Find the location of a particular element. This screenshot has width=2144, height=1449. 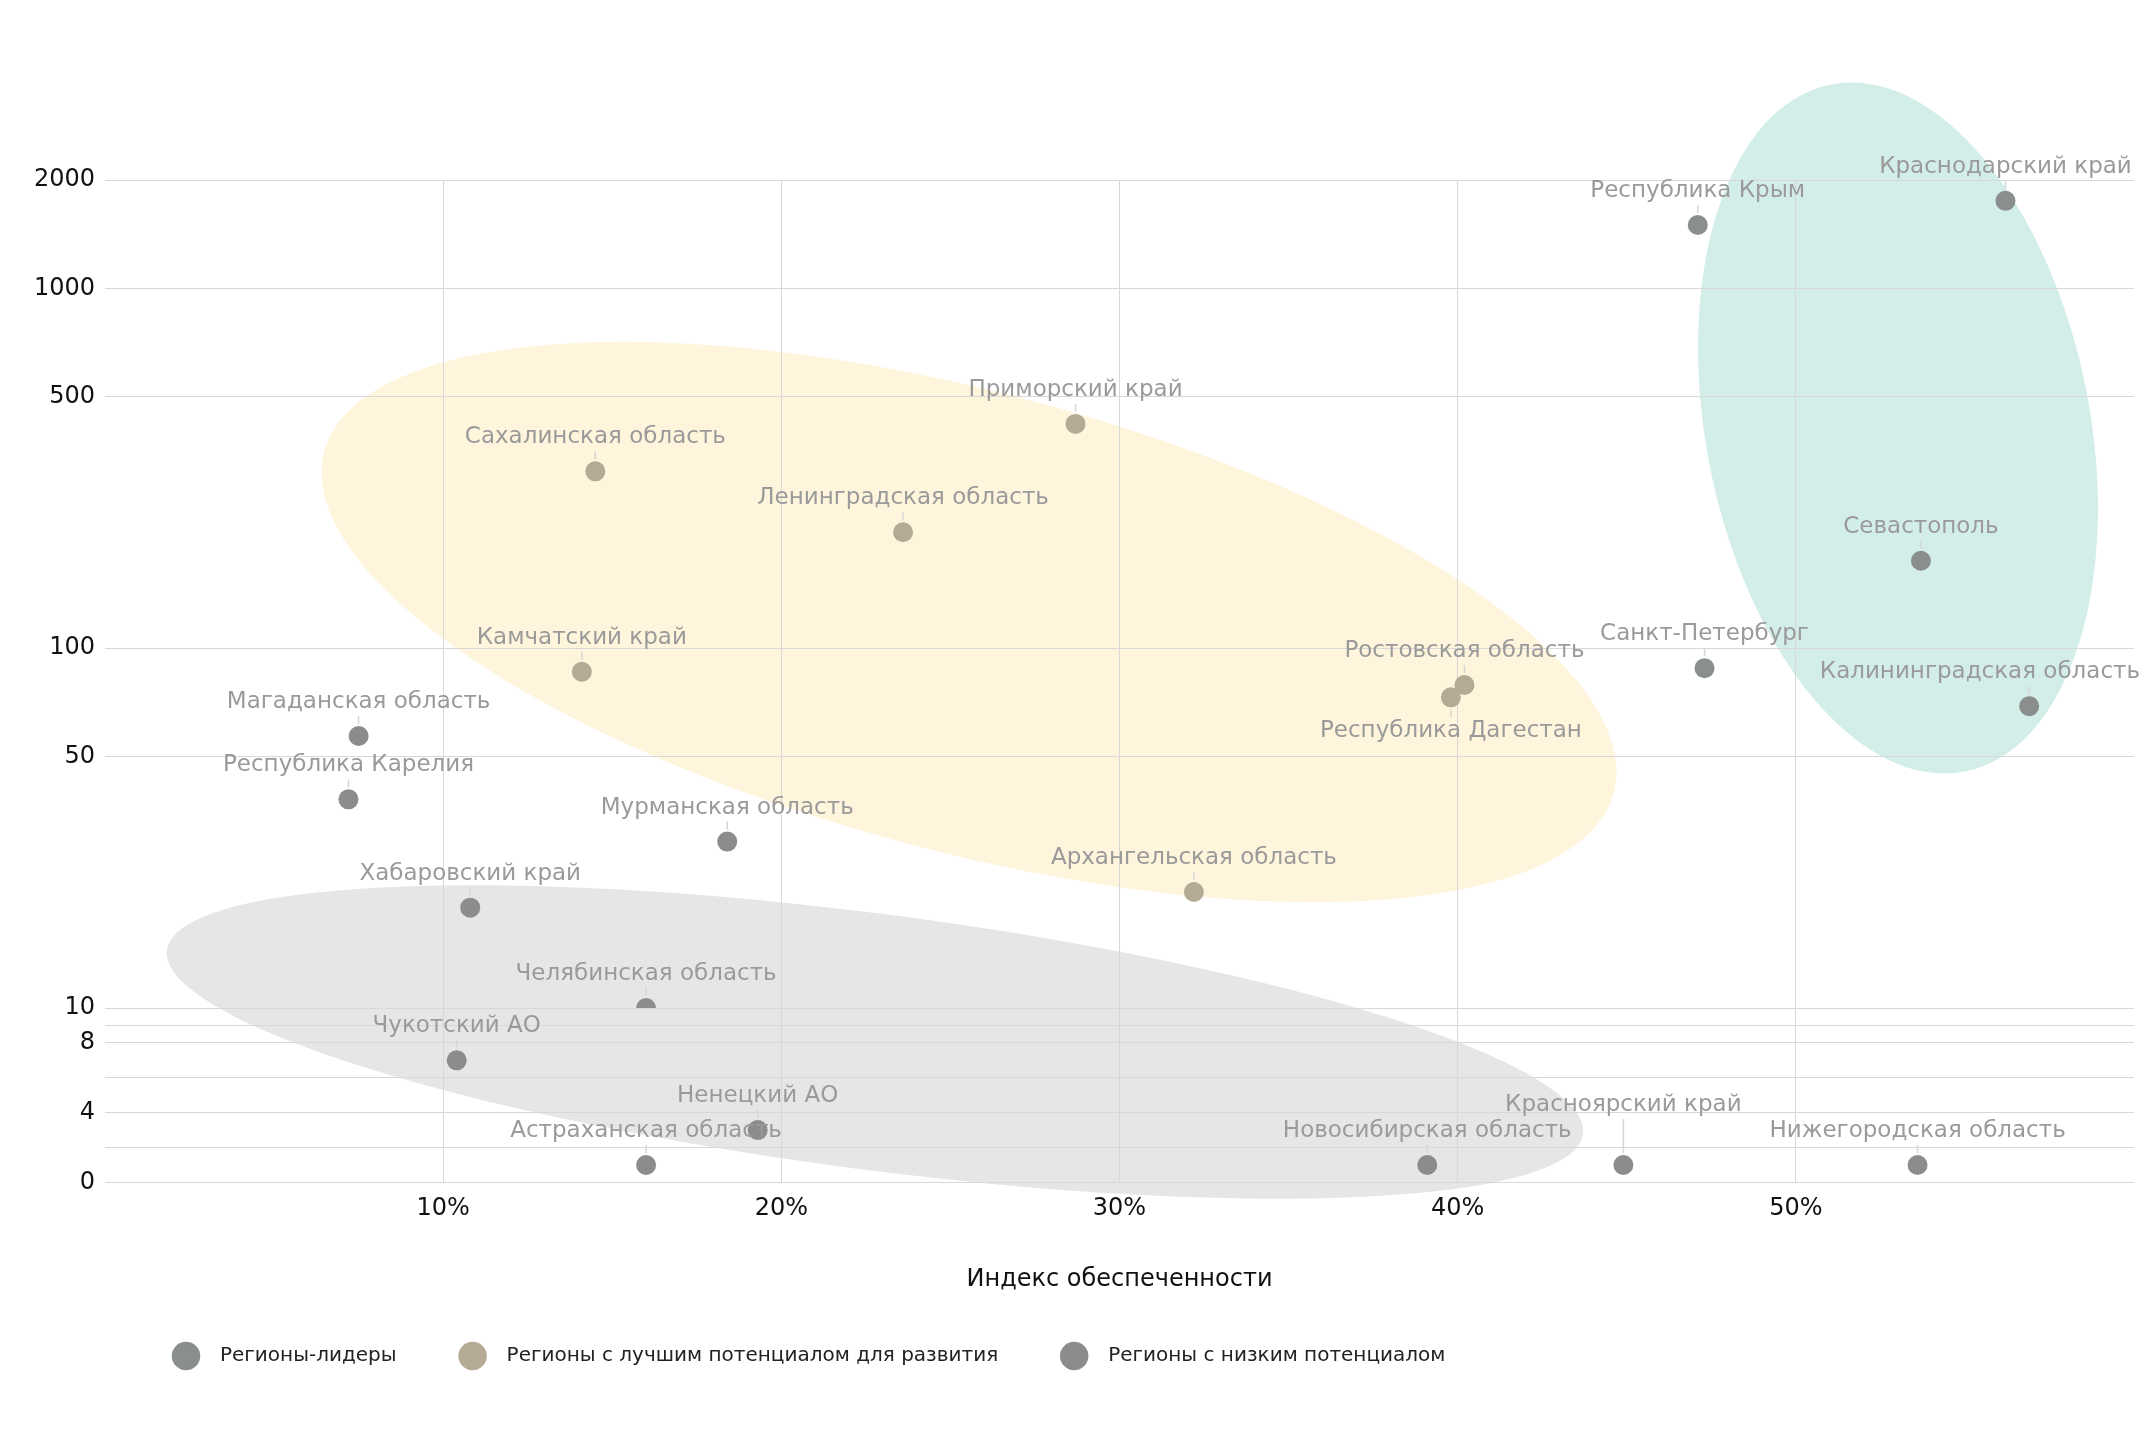

annotation: Чукотский АО is located at coordinates (456, 1024).